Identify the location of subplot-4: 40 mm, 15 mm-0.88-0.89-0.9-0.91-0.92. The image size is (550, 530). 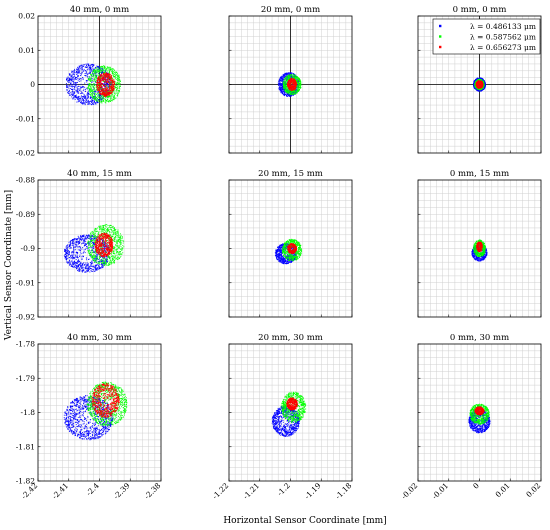
(89, 245).